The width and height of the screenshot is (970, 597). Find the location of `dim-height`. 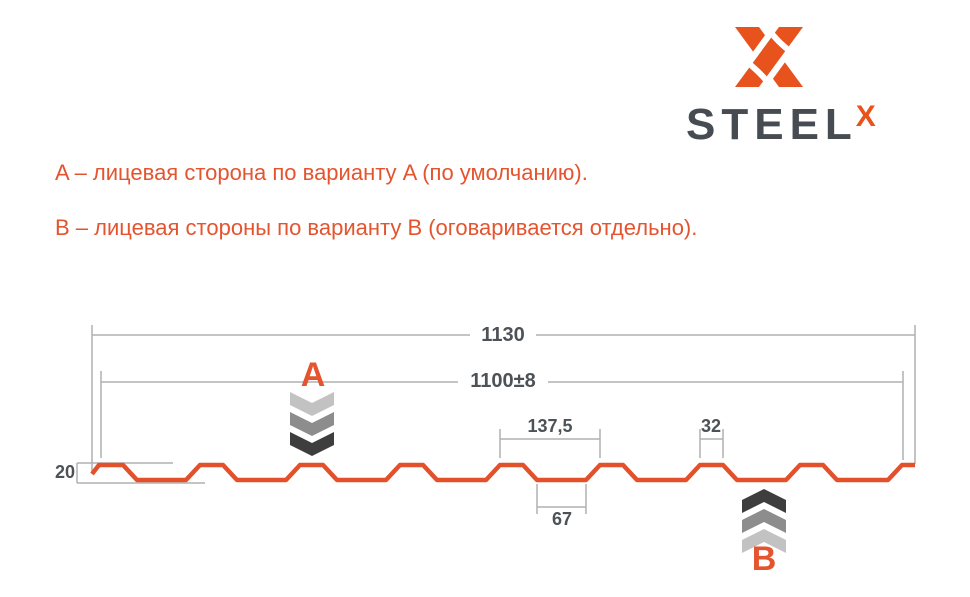

dim-height is located at coordinates (140, 473).